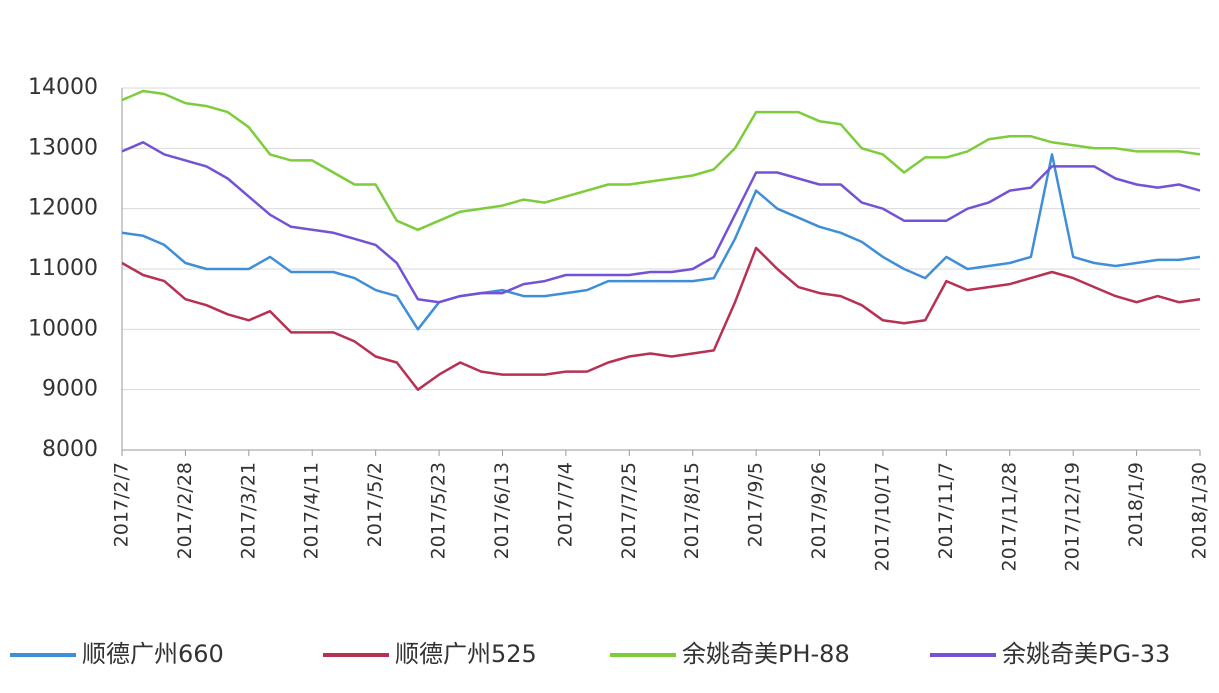  I want to click on legend-label: 顺德广州660, so click(153, 654).